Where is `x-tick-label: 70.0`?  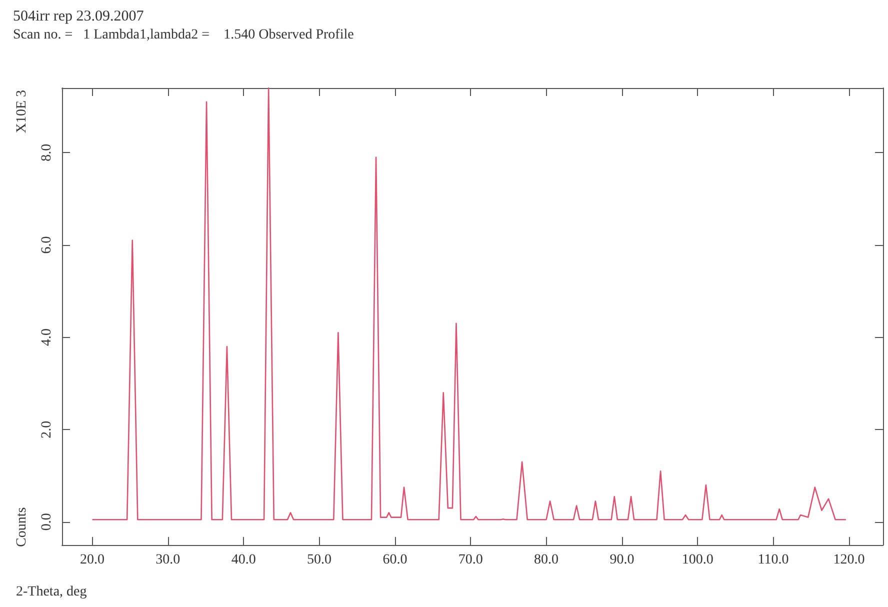
x-tick-label: 70.0 is located at coordinates (470, 560).